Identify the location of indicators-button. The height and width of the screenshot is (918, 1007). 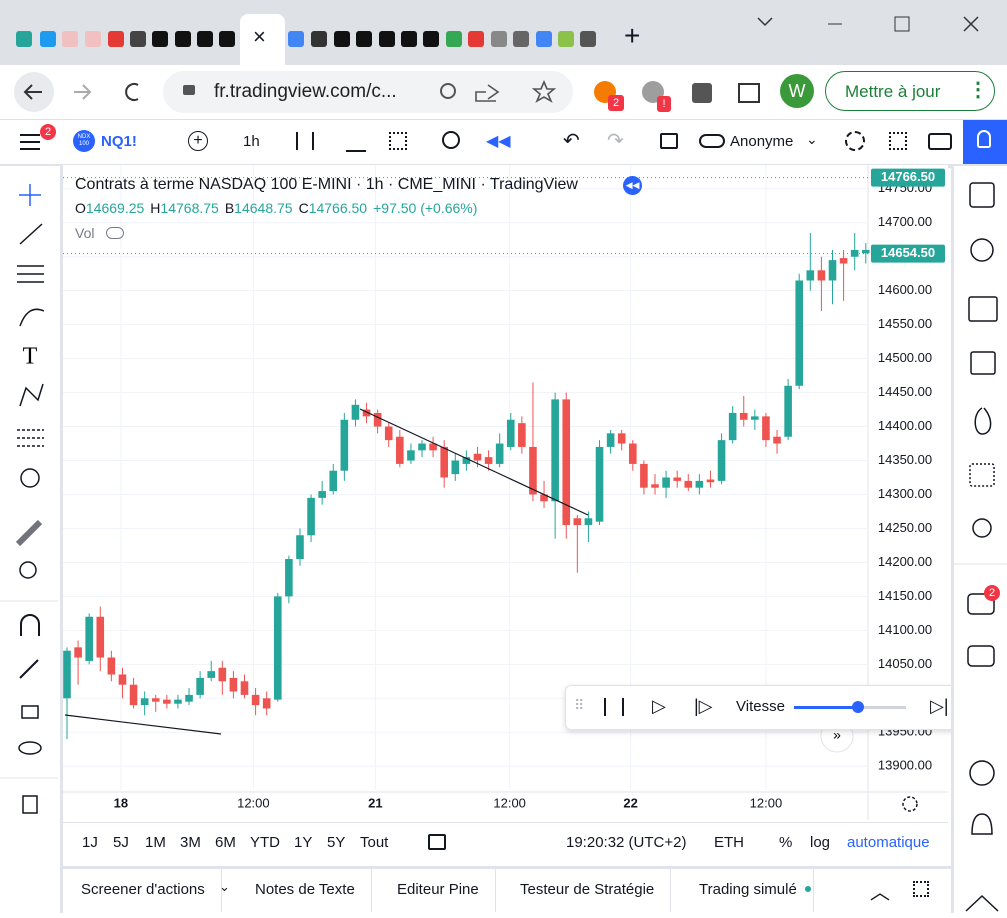
(356, 142).